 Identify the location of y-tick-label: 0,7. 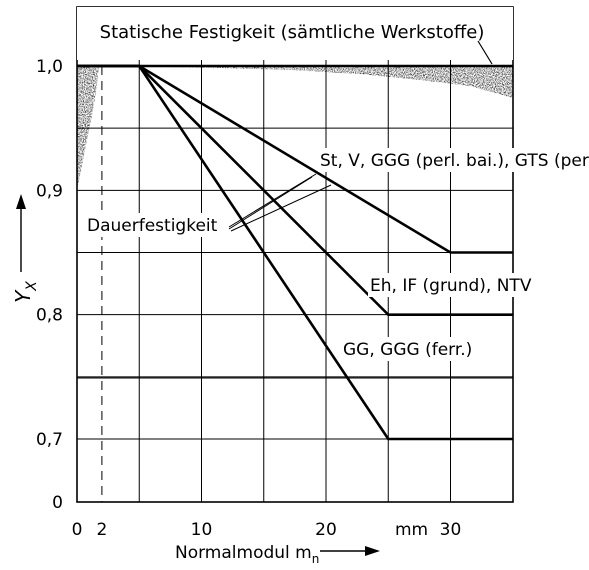
(49, 440).